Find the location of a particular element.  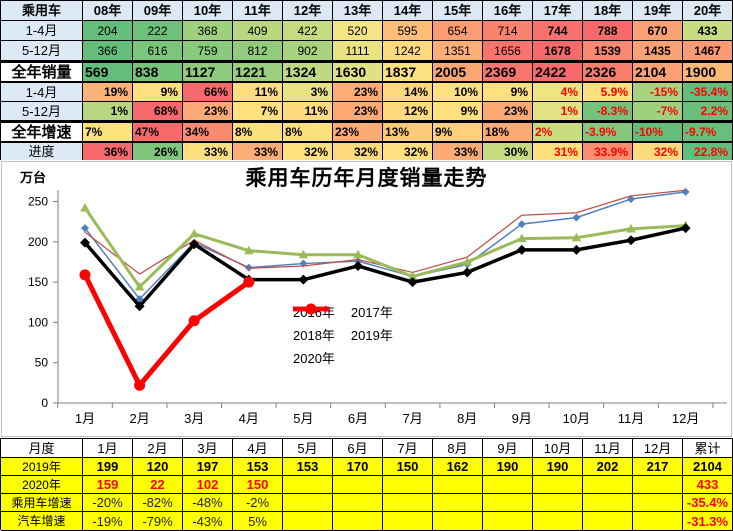

table-cell: 368 is located at coordinates (208, 31).